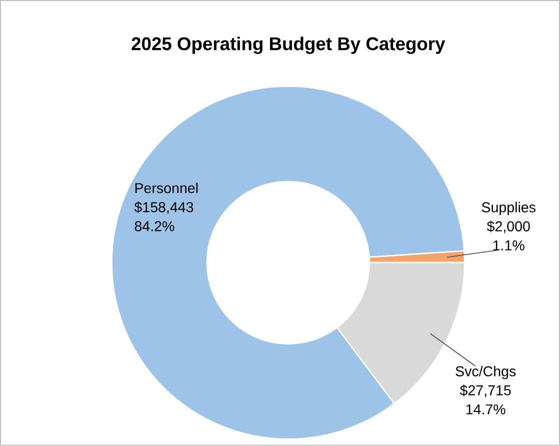 The image size is (560, 446). I want to click on text: 1.1%, so click(508, 245).